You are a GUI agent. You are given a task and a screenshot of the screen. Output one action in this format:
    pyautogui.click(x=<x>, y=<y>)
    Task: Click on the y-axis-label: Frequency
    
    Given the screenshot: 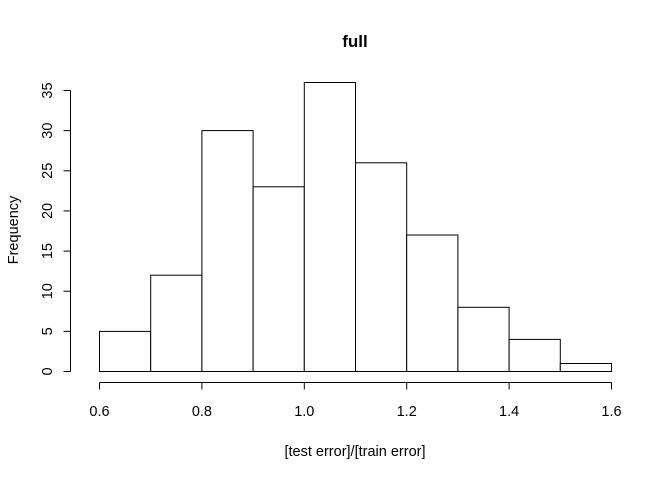 What is the action you would take?
    pyautogui.click(x=14, y=229)
    